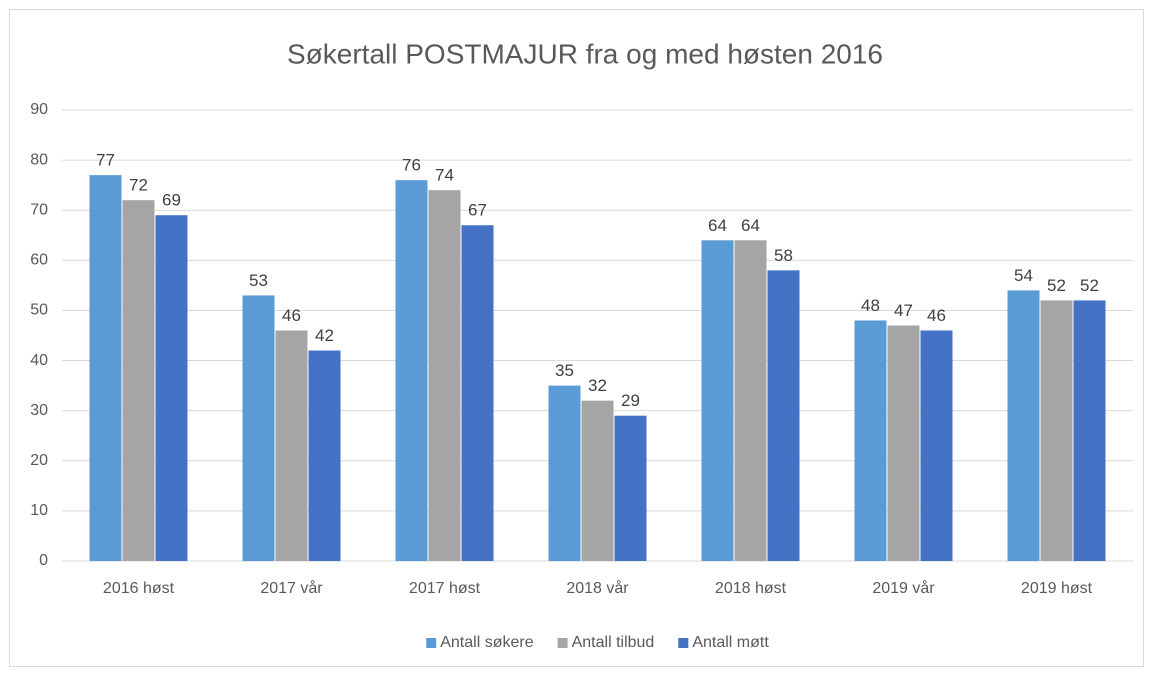  I want to click on x-tick-label: 2016 høst, so click(139, 588).